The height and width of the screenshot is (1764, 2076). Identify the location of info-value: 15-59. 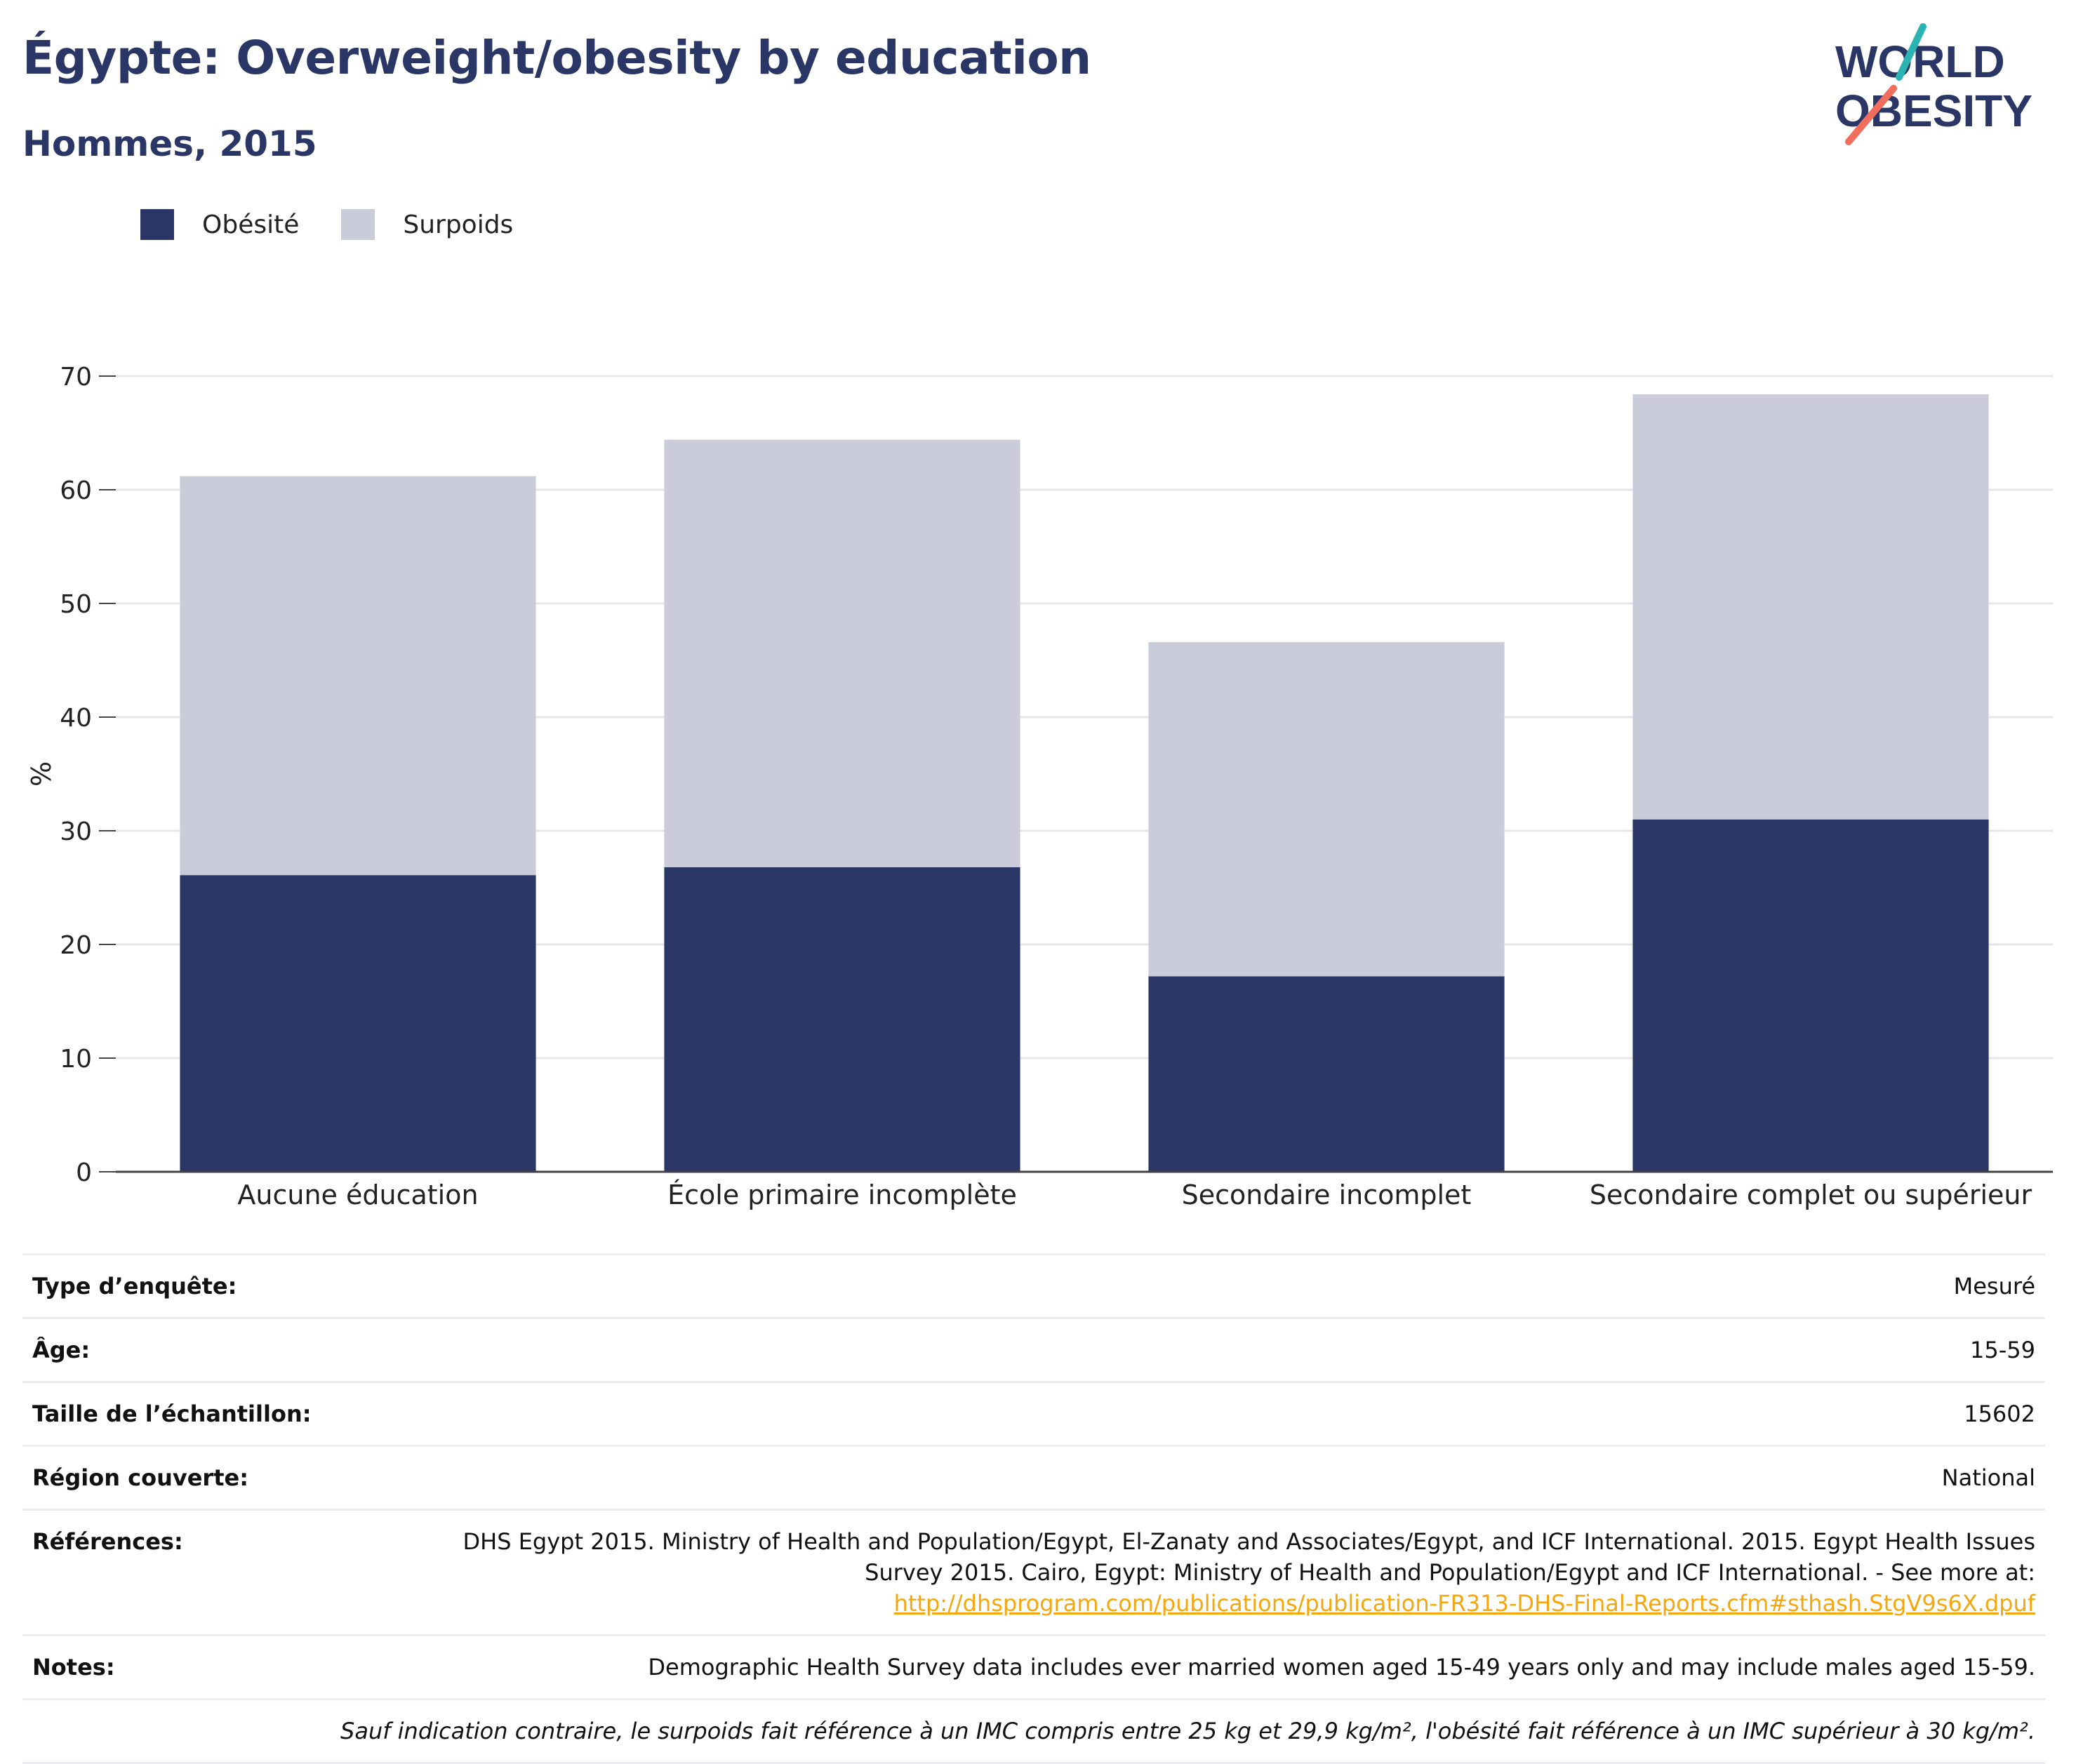
(1226, 1350).